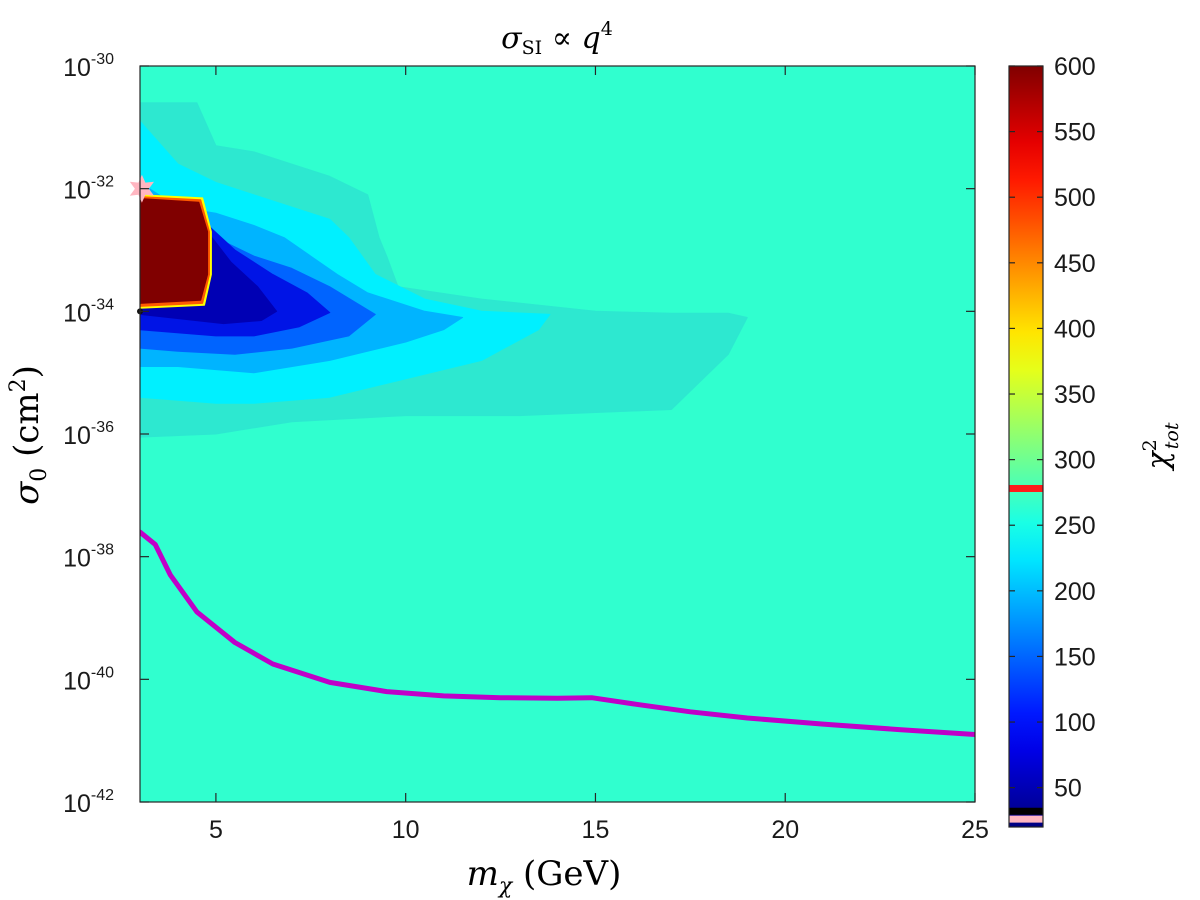 The image size is (1200, 900). What do you see at coordinates (1172, 435) in the screenshot?
I see `colorbar-label-subscript: tot` at bounding box center [1172, 435].